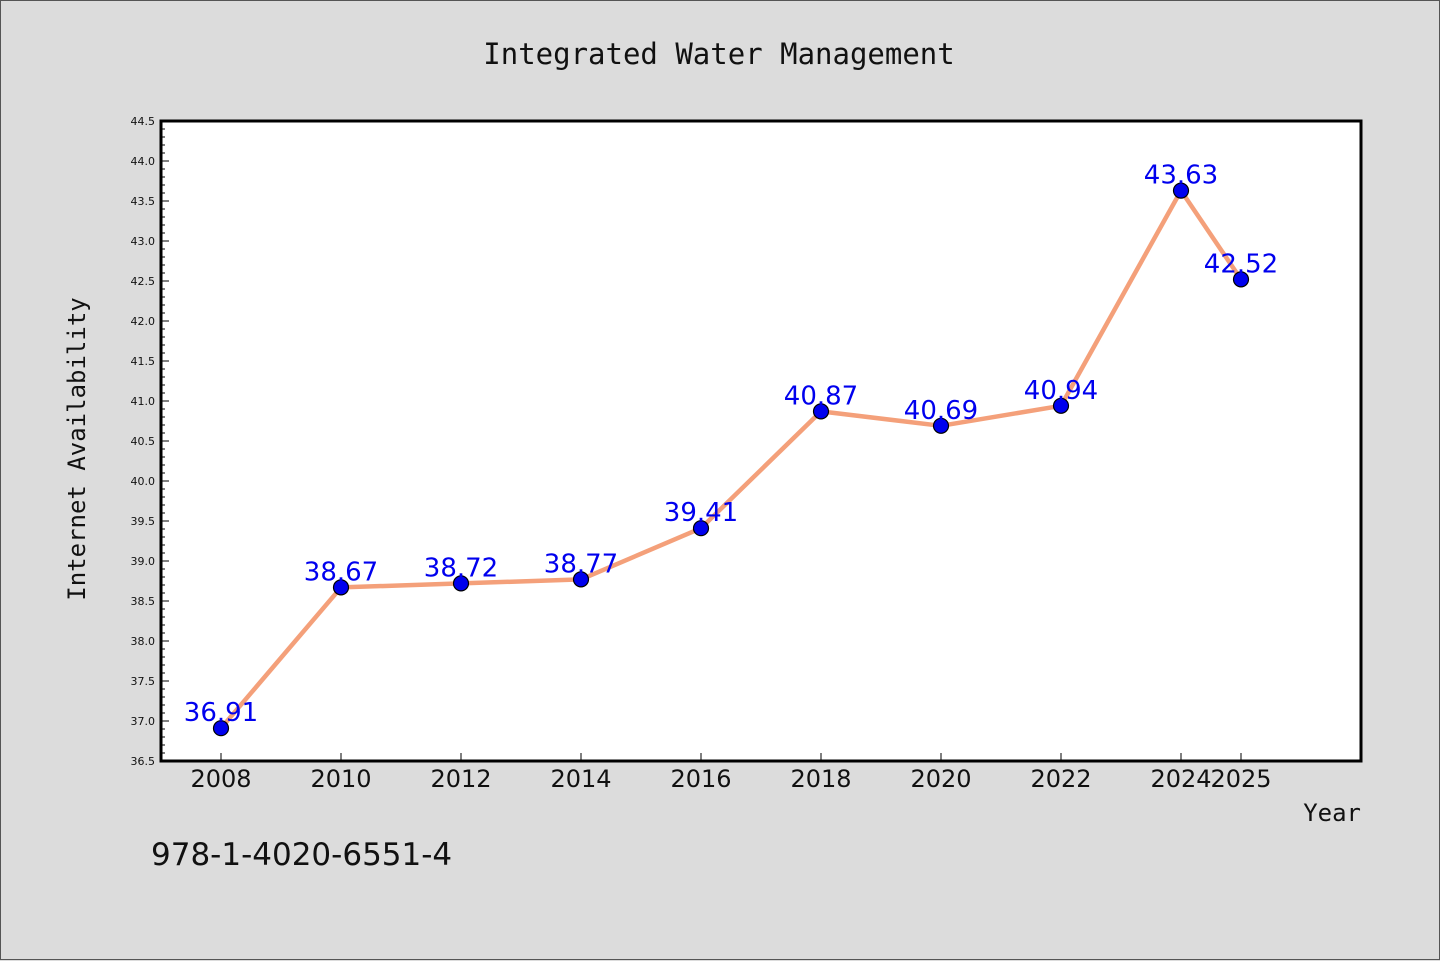  Describe the element at coordinates (143, 401) in the screenshot. I see `y-tick-label: 41.0` at that location.